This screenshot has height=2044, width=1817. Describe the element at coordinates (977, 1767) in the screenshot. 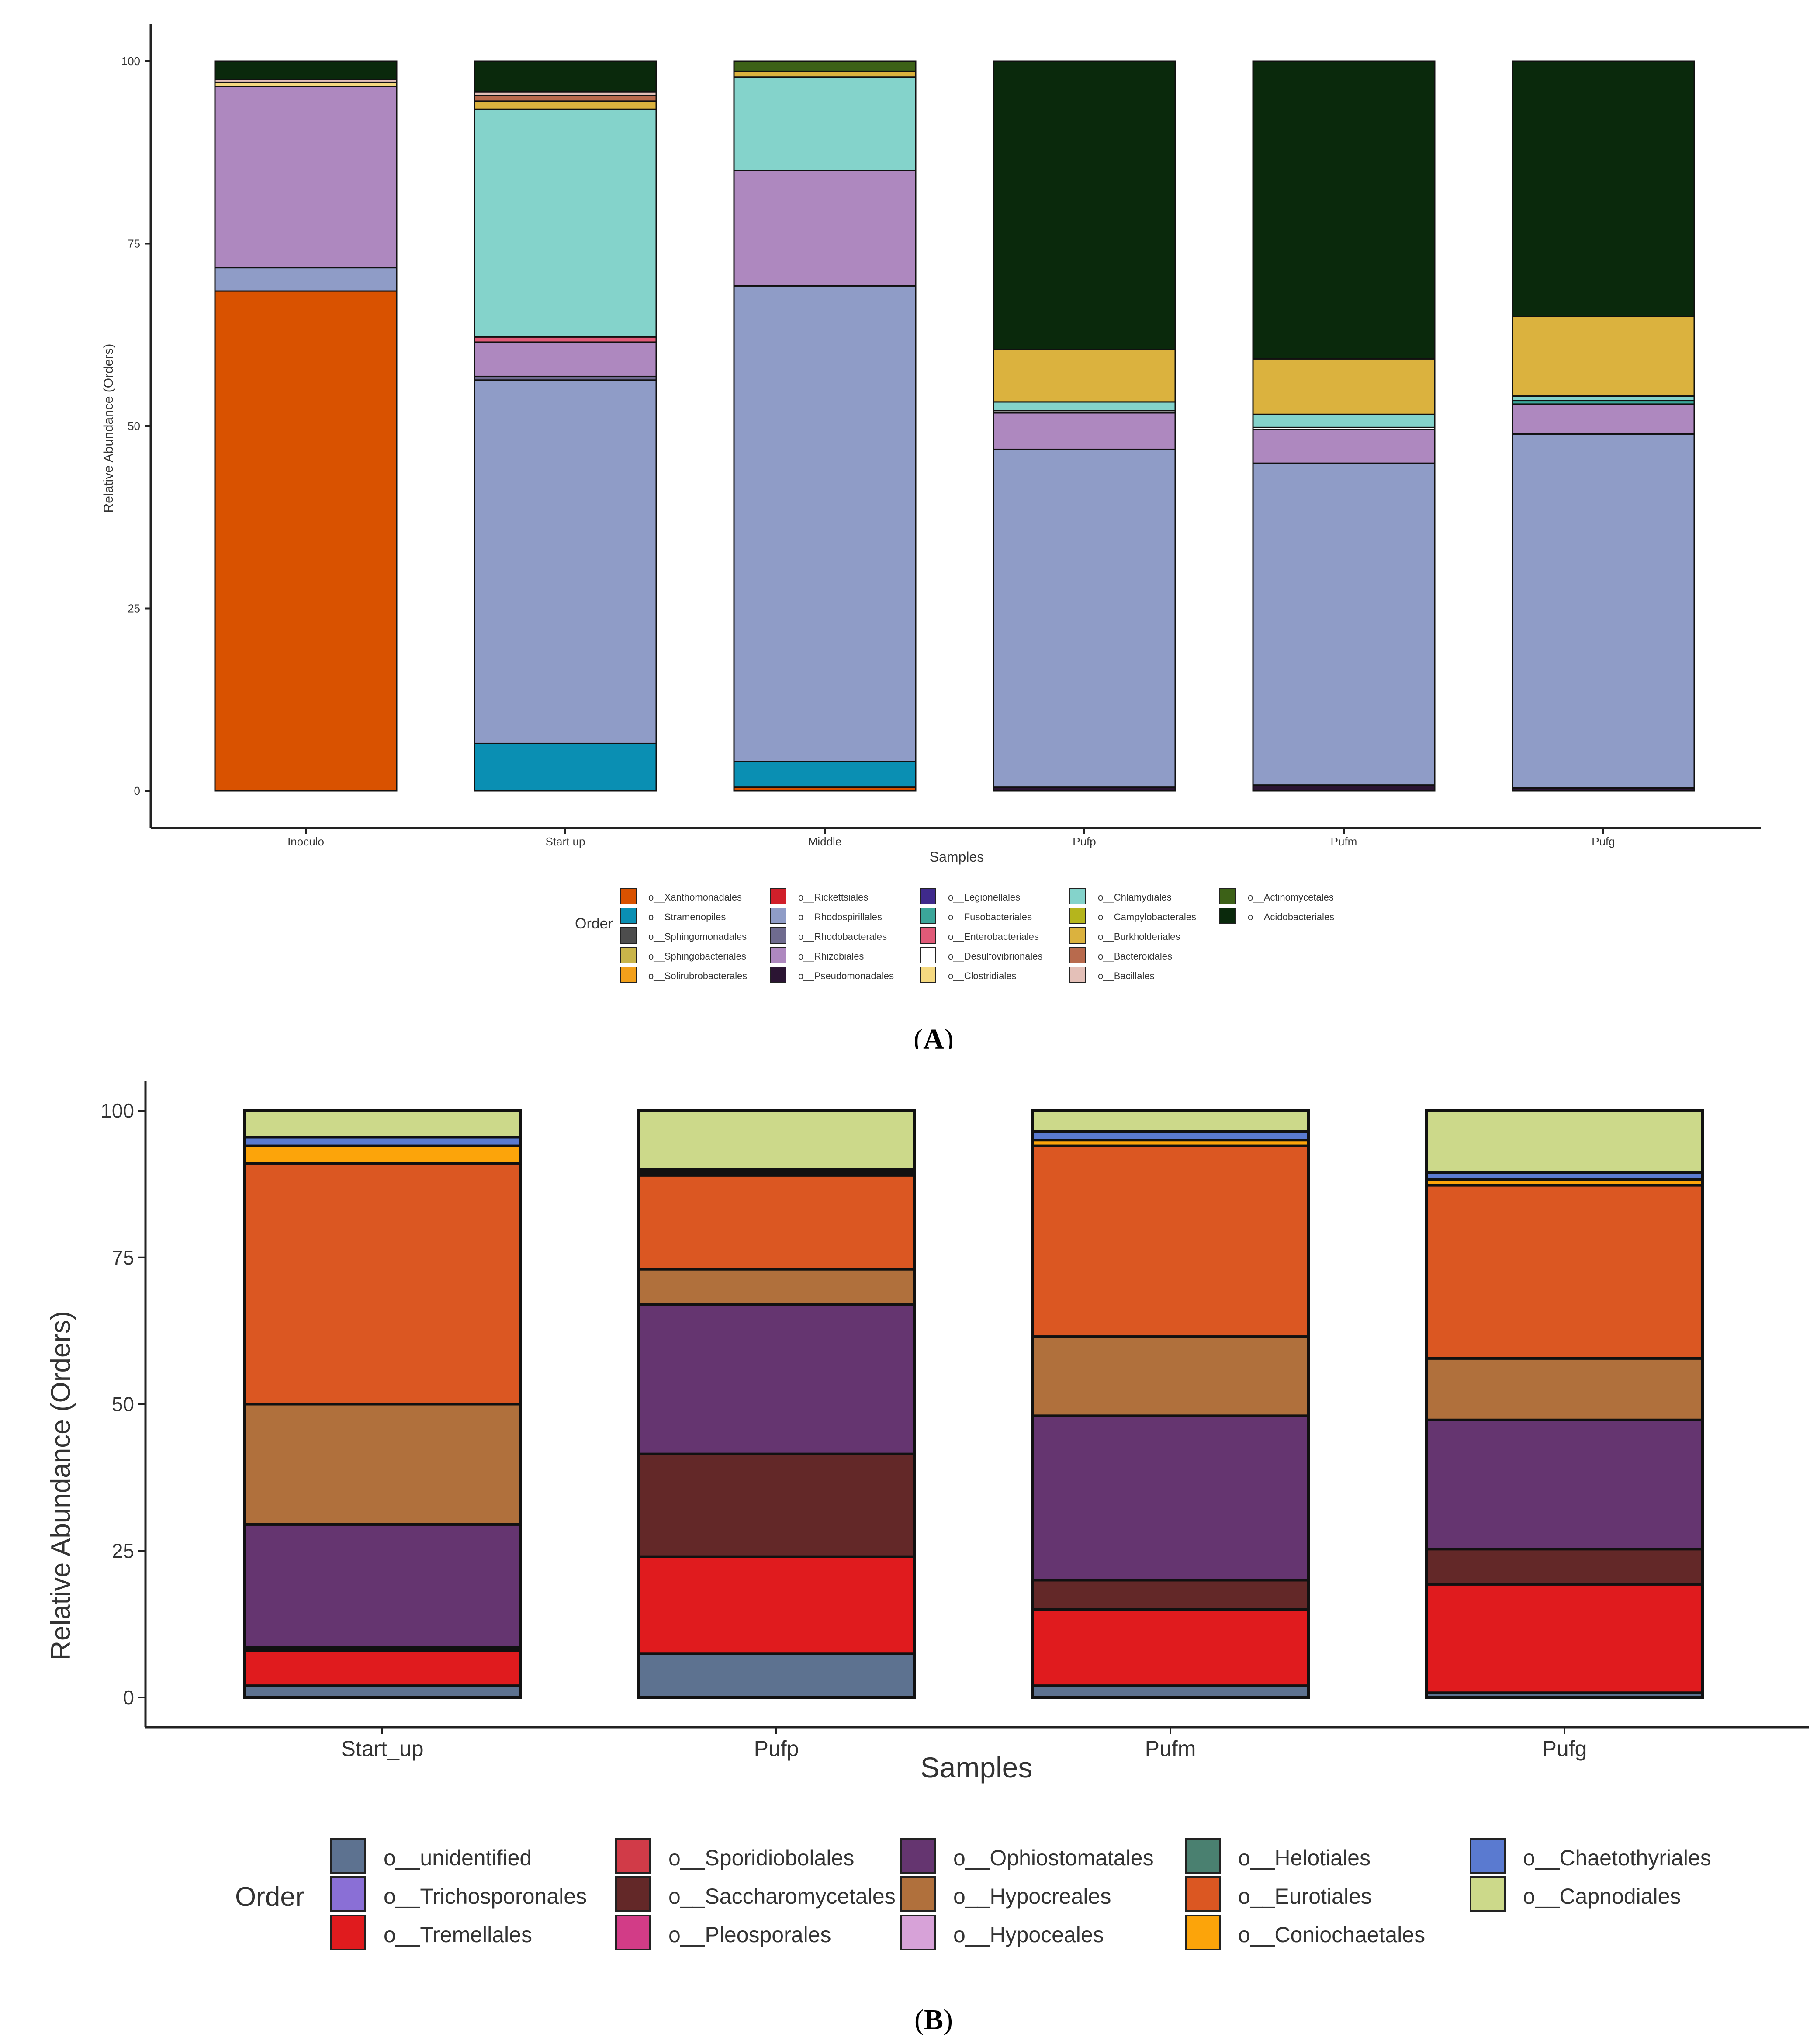

I see `chart-b-x-axis-label: Samples` at that location.